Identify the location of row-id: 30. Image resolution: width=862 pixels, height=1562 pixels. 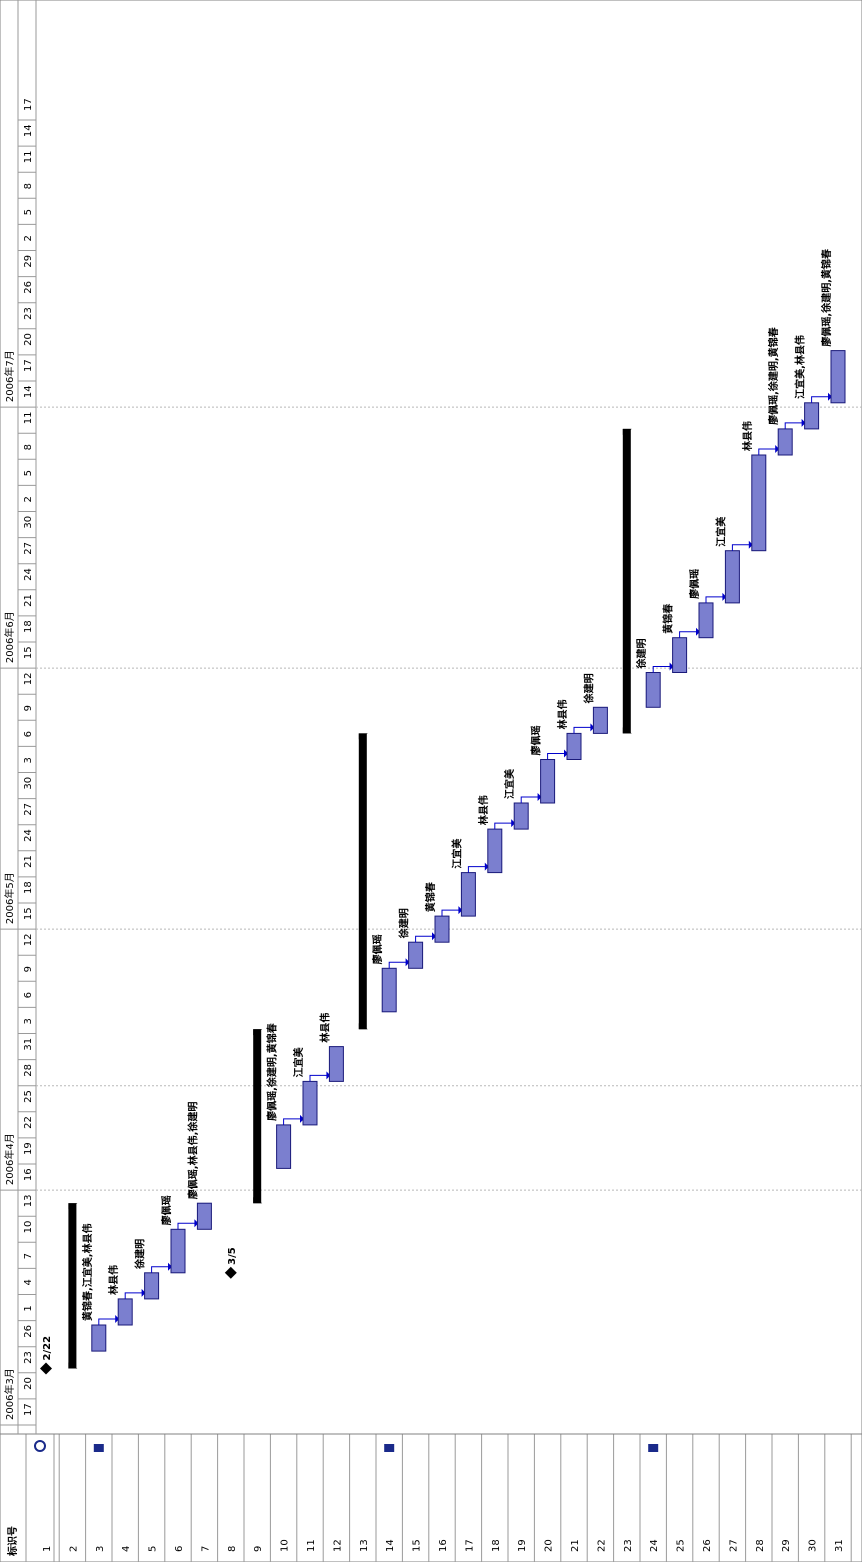
(813, 1545).